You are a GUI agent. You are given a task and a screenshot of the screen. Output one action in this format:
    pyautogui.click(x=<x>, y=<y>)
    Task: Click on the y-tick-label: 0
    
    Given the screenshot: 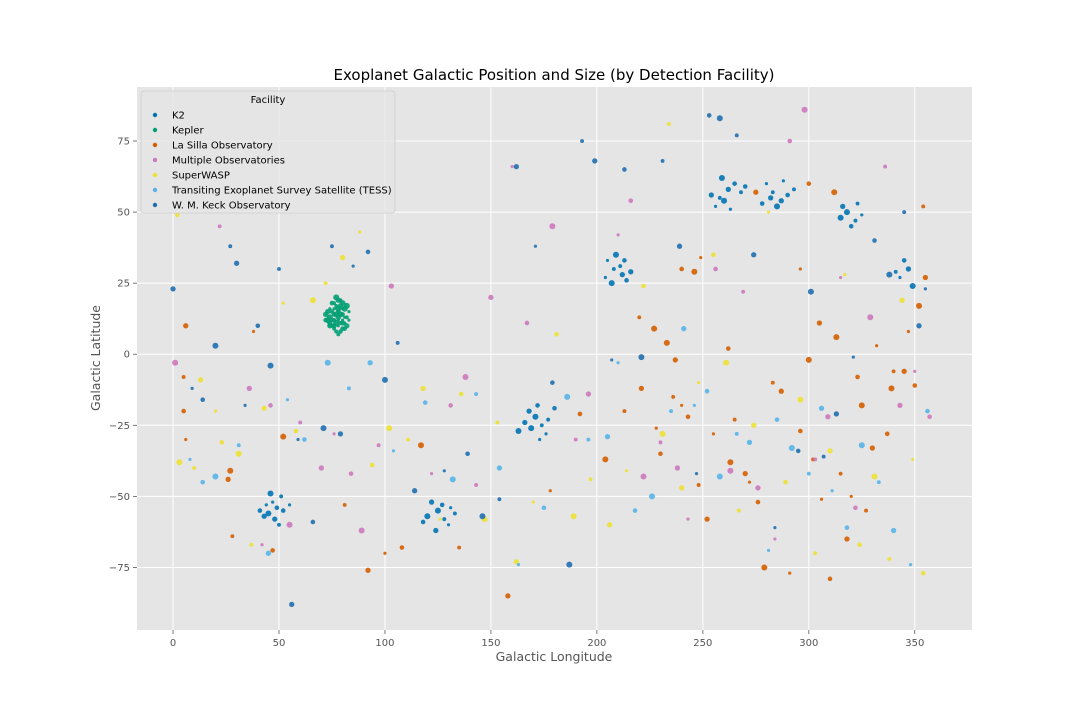 What is the action you would take?
    pyautogui.click(x=127, y=355)
    